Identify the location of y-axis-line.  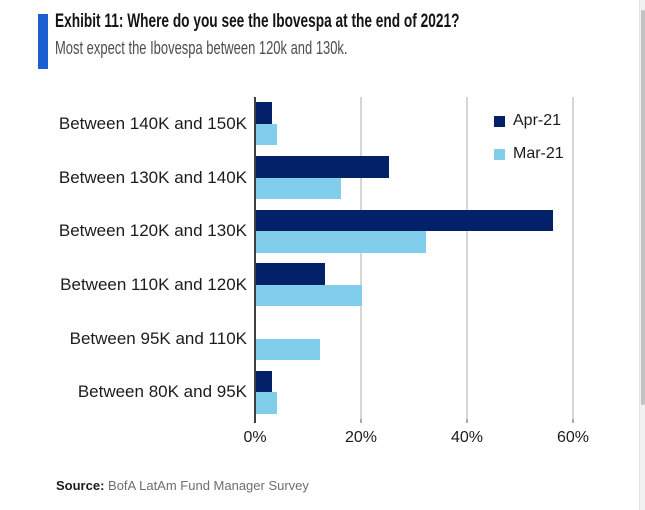
(255, 260).